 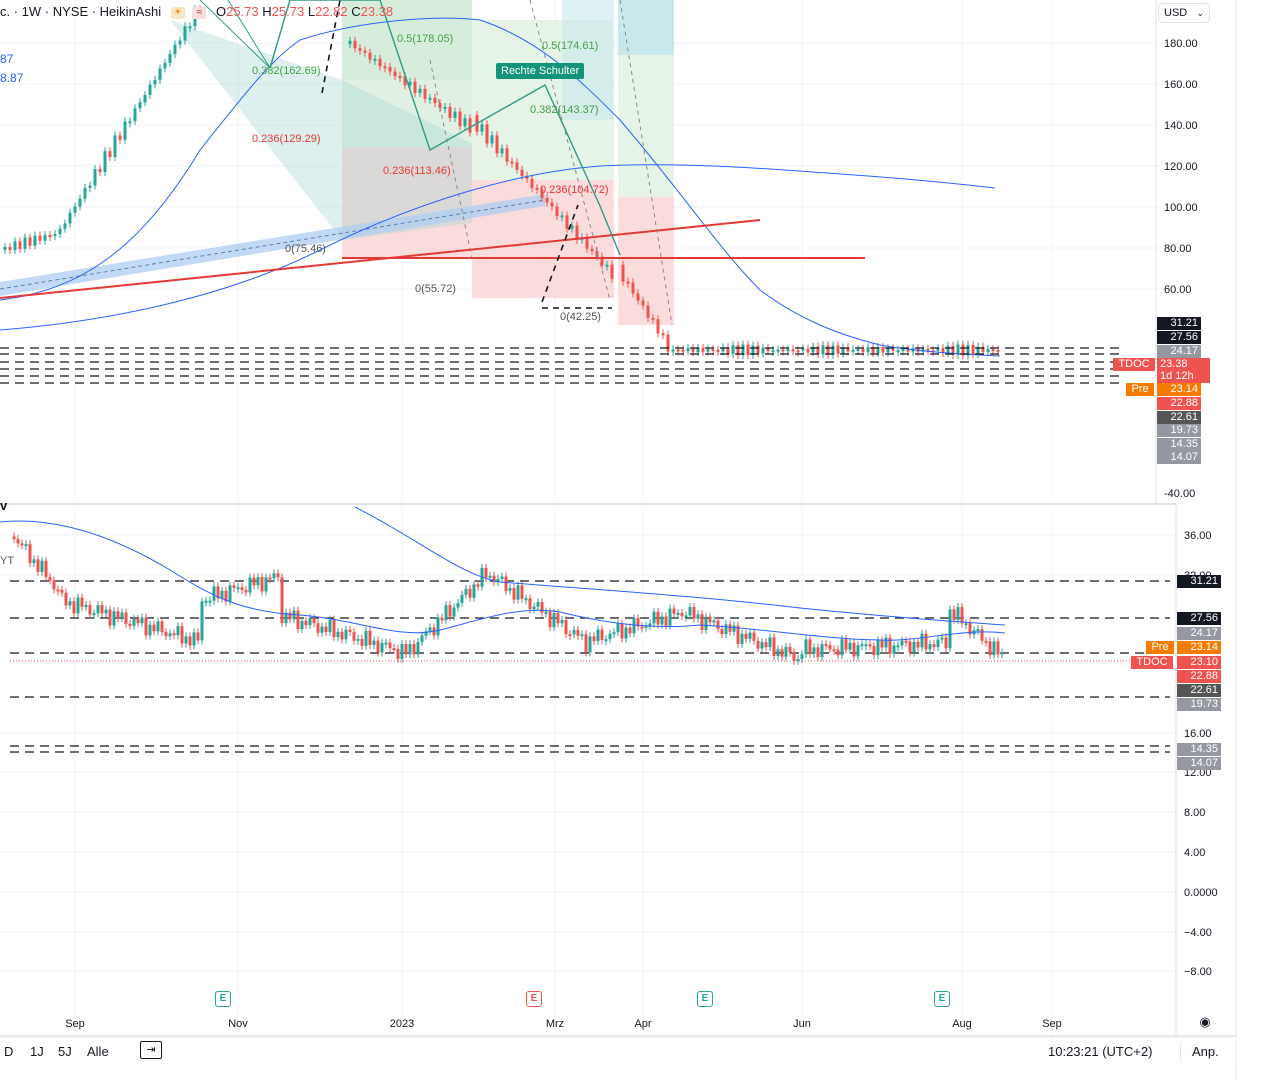 I want to click on symbol-info: c. · 1W · NYSE · HeikinAshi, so click(x=81, y=11).